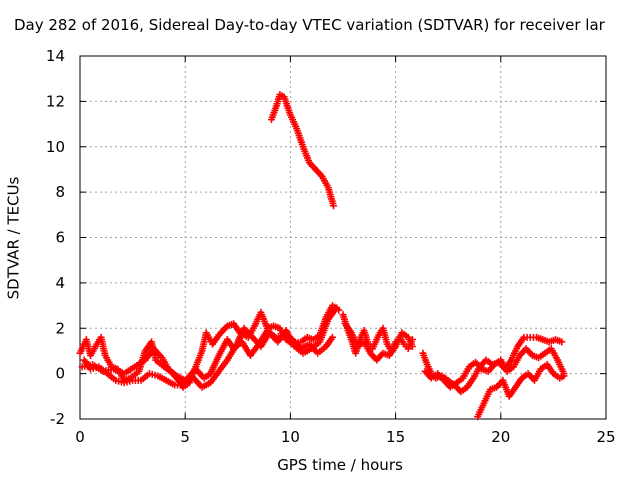  I want to click on x-tick-label: 15, so click(395, 437).